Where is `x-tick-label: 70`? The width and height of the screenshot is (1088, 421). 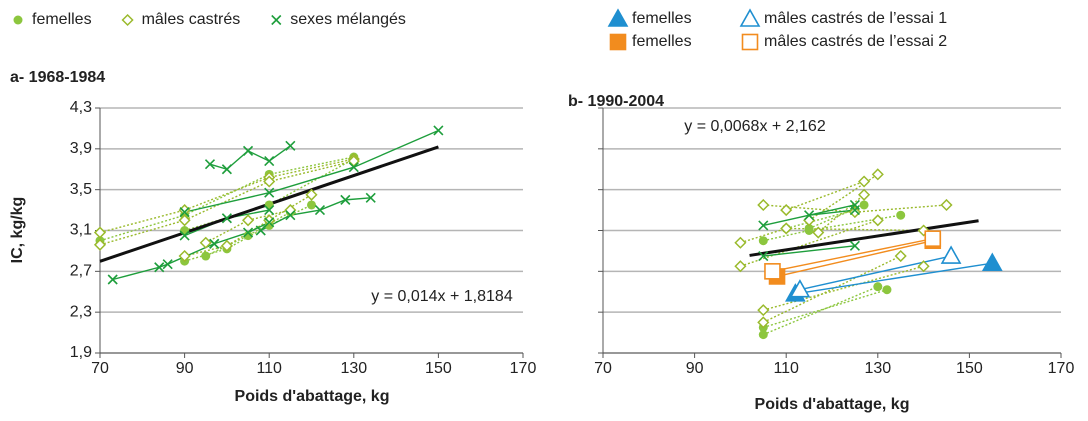 x-tick-label: 70 is located at coordinates (603, 368).